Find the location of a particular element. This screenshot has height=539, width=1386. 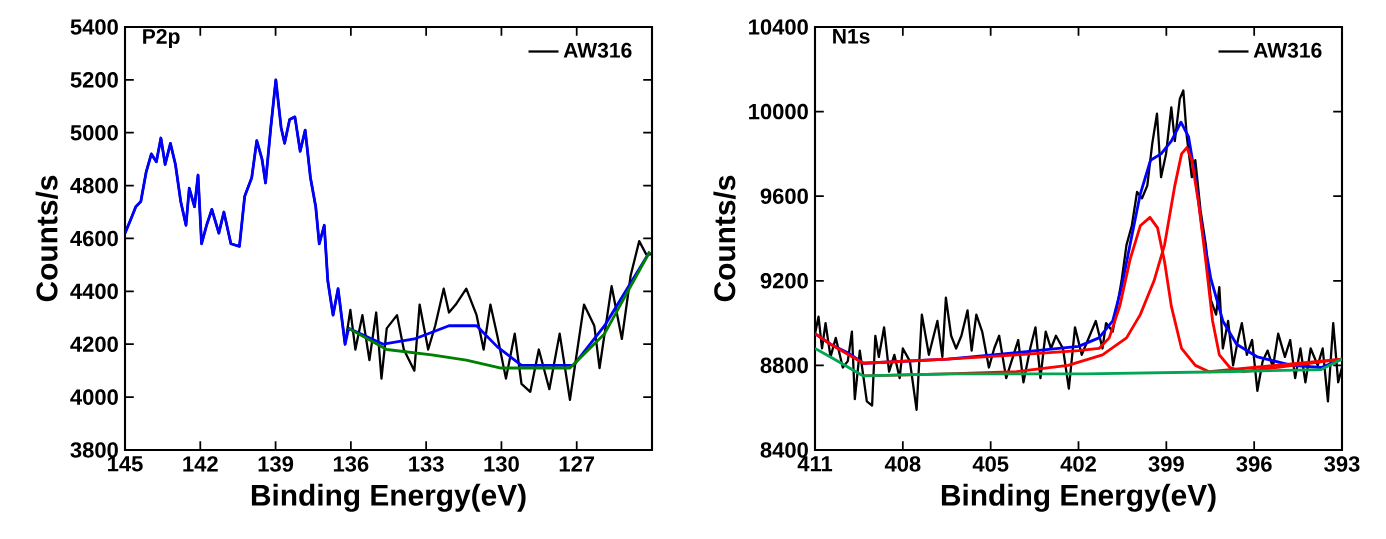

y-tick-label: 9200 is located at coordinates (784, 281).